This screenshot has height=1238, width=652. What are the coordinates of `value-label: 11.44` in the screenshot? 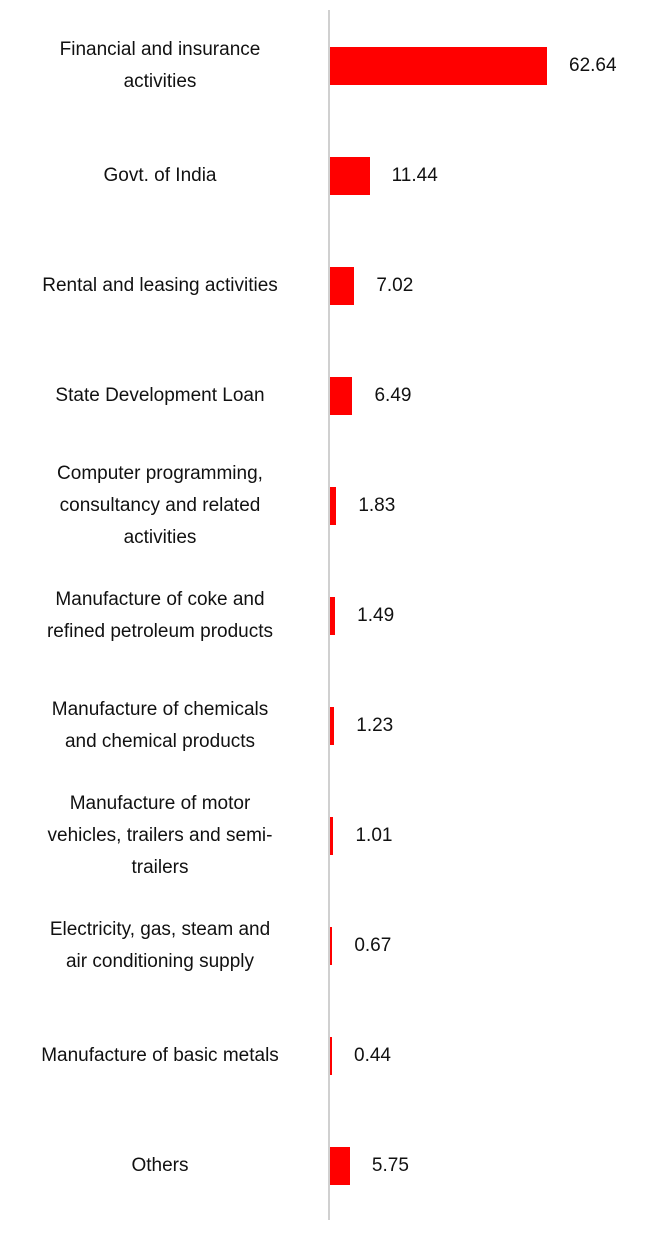 It's located at (414, 175).